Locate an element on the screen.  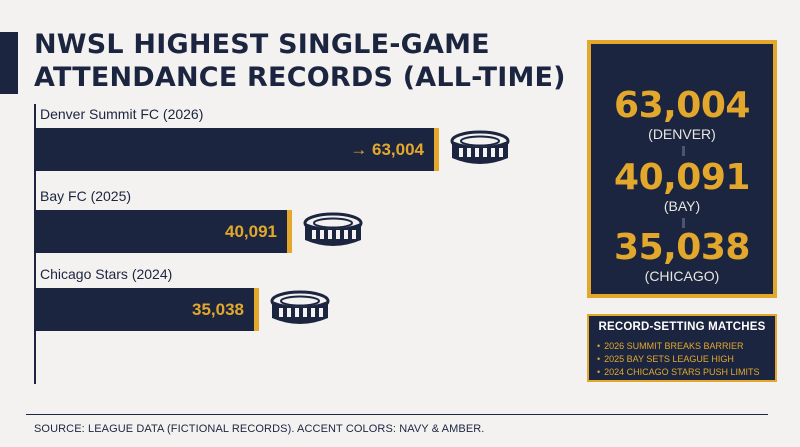
bar: → 63,004 is located at coordinates (236, 149).